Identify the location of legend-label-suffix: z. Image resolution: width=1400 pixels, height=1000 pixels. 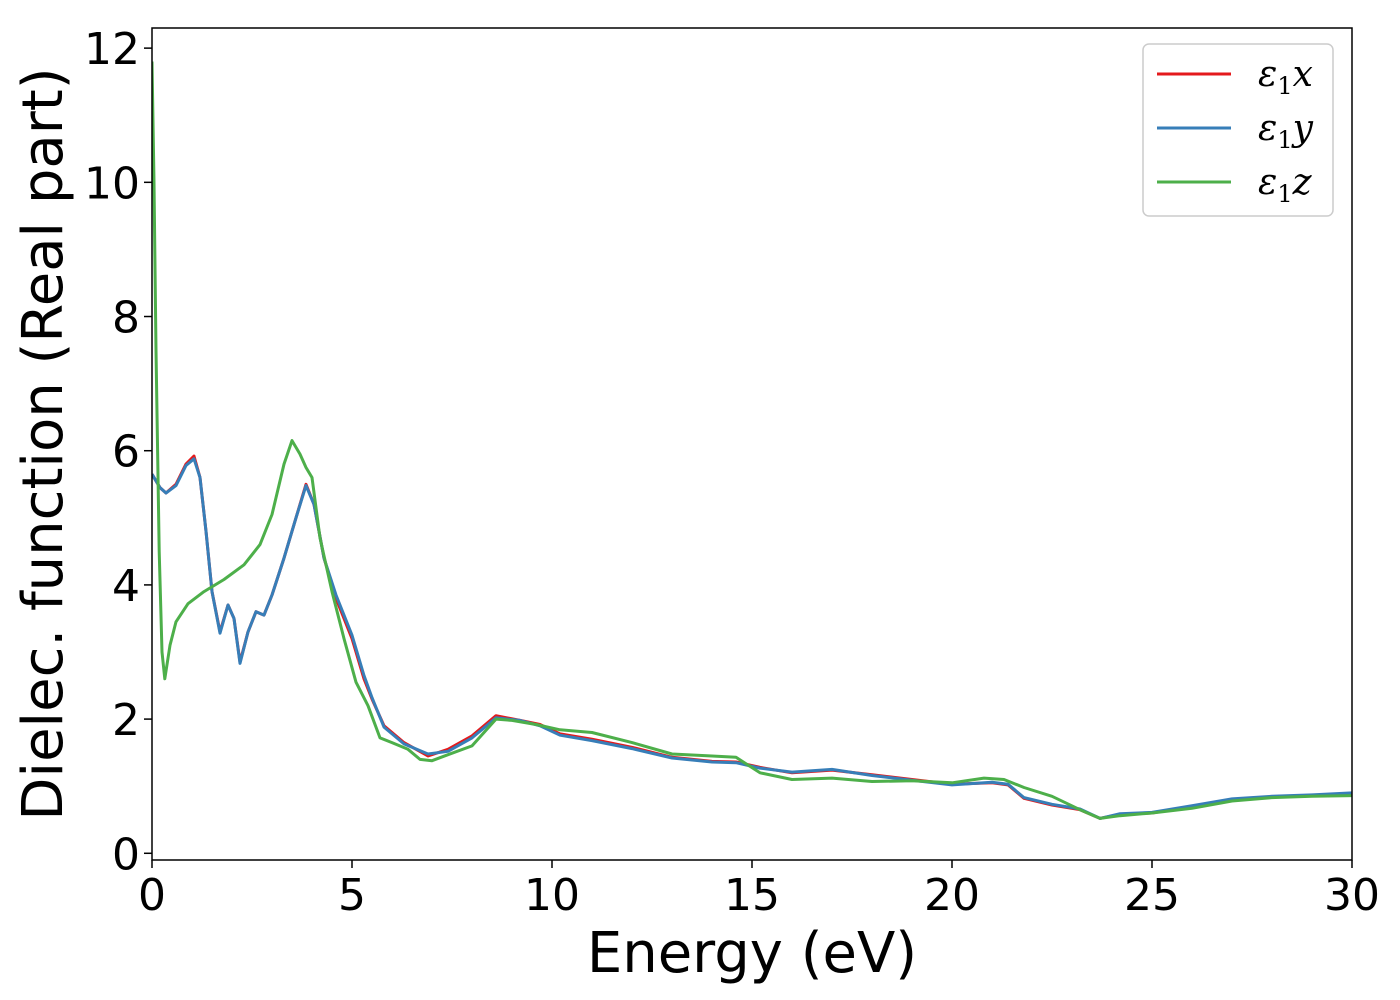
(1302, 182).